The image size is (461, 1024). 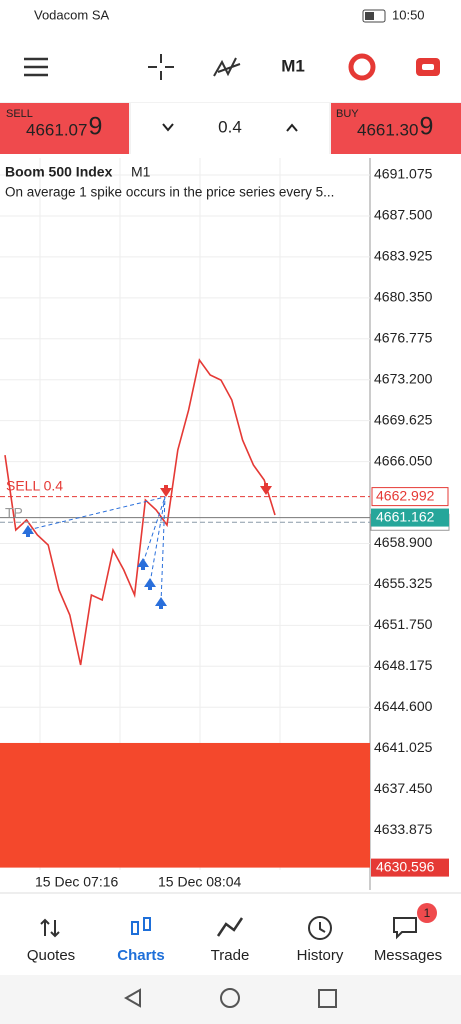 What do you see at coordinates (293, 65) in the screenshot?
I see `timeframe-button: M1` at bounding box center [293, 65].